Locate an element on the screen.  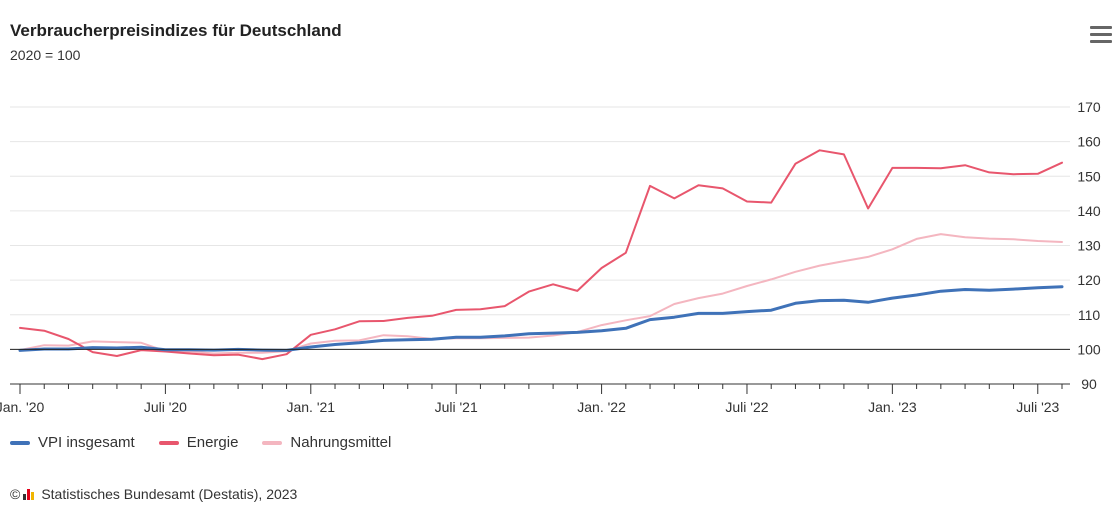
y-tick-label: 130 is located at coordinates (1089, 246).